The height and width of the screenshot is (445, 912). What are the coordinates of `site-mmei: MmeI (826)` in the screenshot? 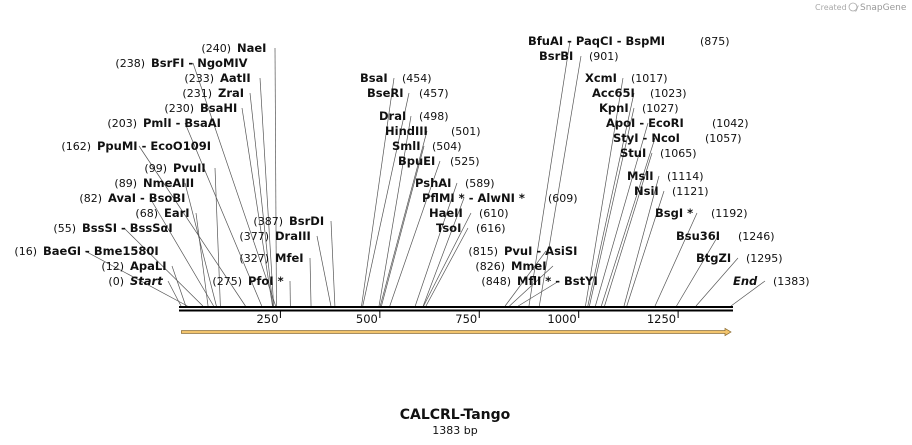 It's located at (514, 283).